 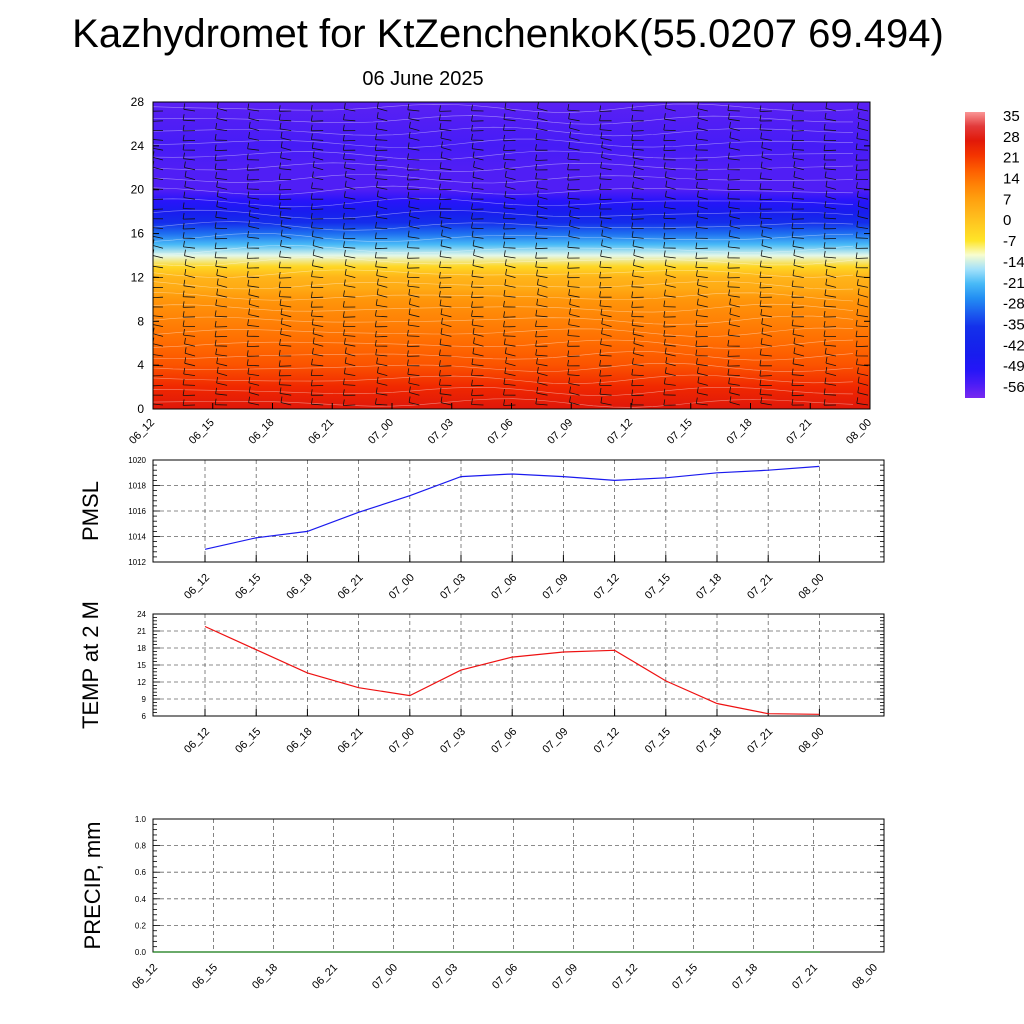 I want to click on x-tick-label: 07_03, so click(x=445, y=977).